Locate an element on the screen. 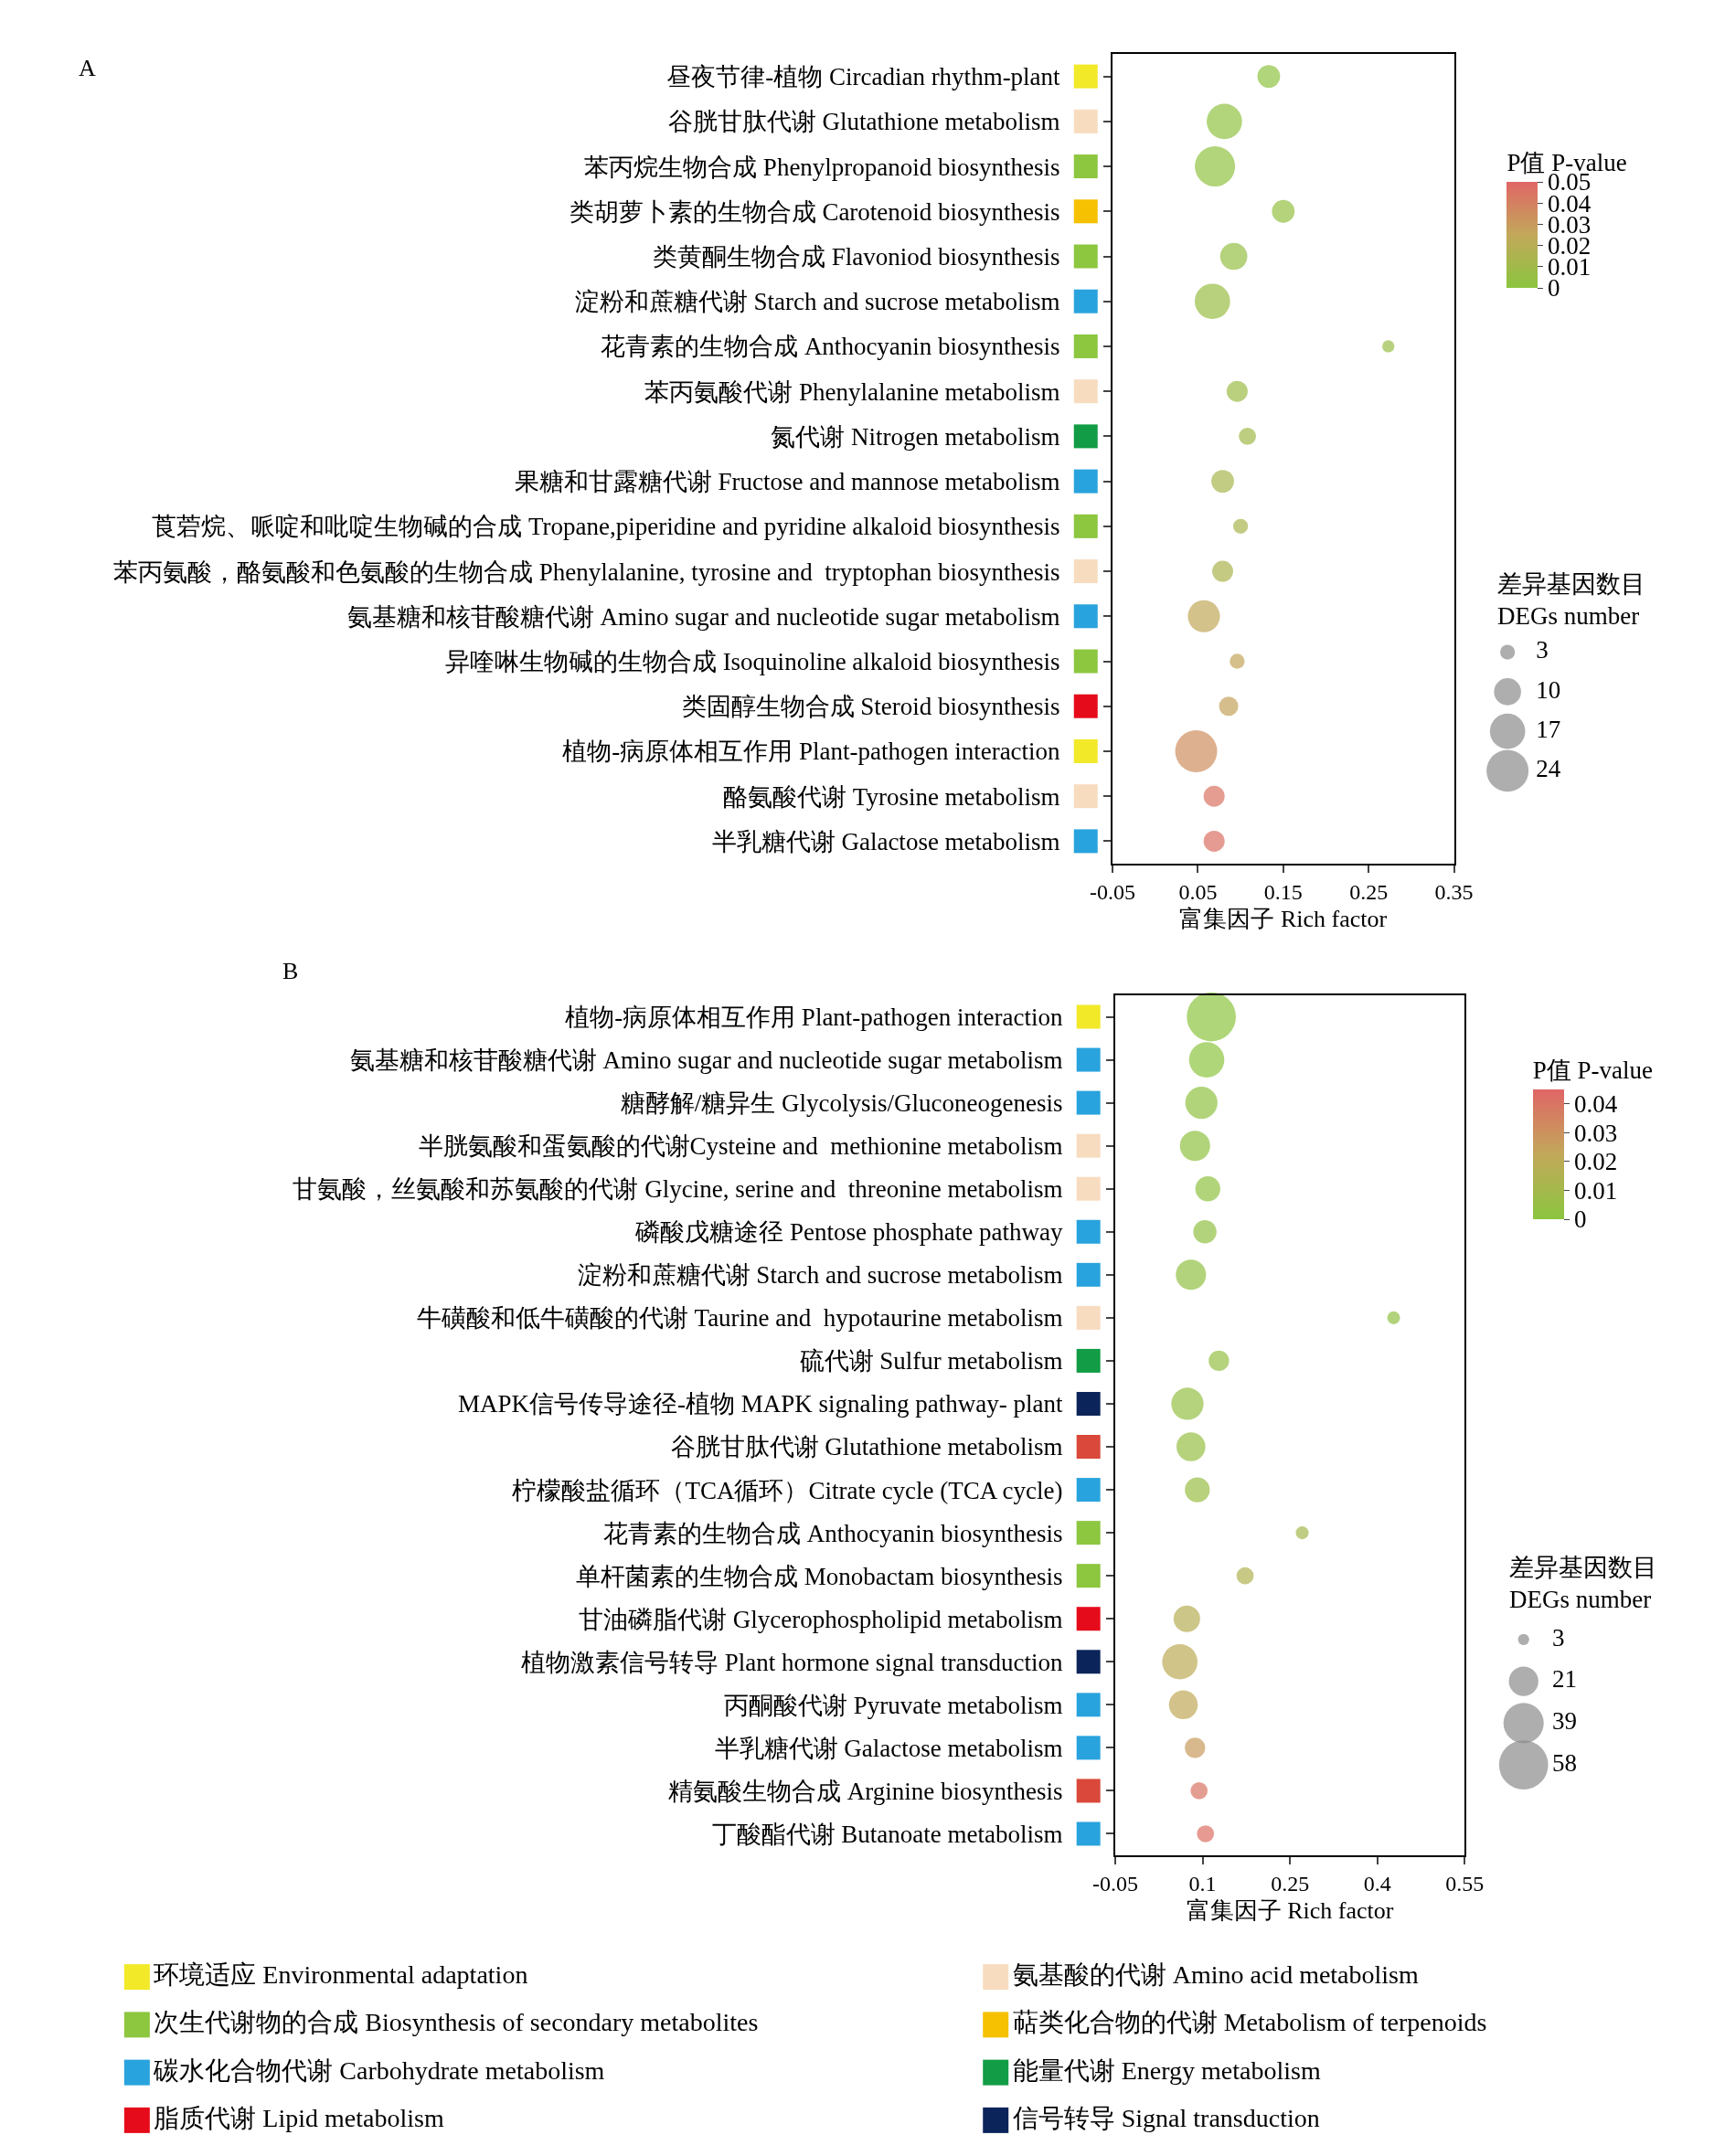  y-tick-label: 异喹啉生物碱的生物合成 Isoquinoline alkaloid biosynthesis is located at coordinates (752, 661).